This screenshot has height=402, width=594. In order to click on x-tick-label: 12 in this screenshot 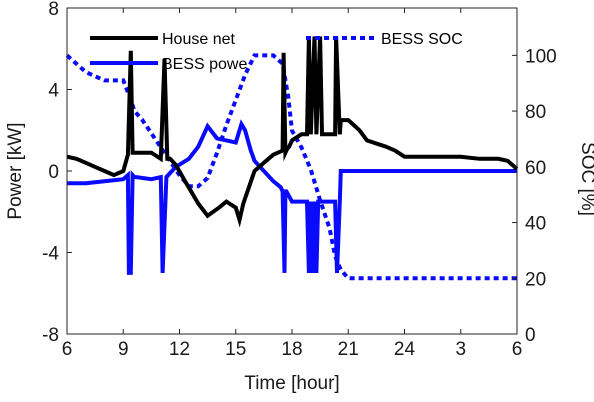, I will do `click(179, 349)`.